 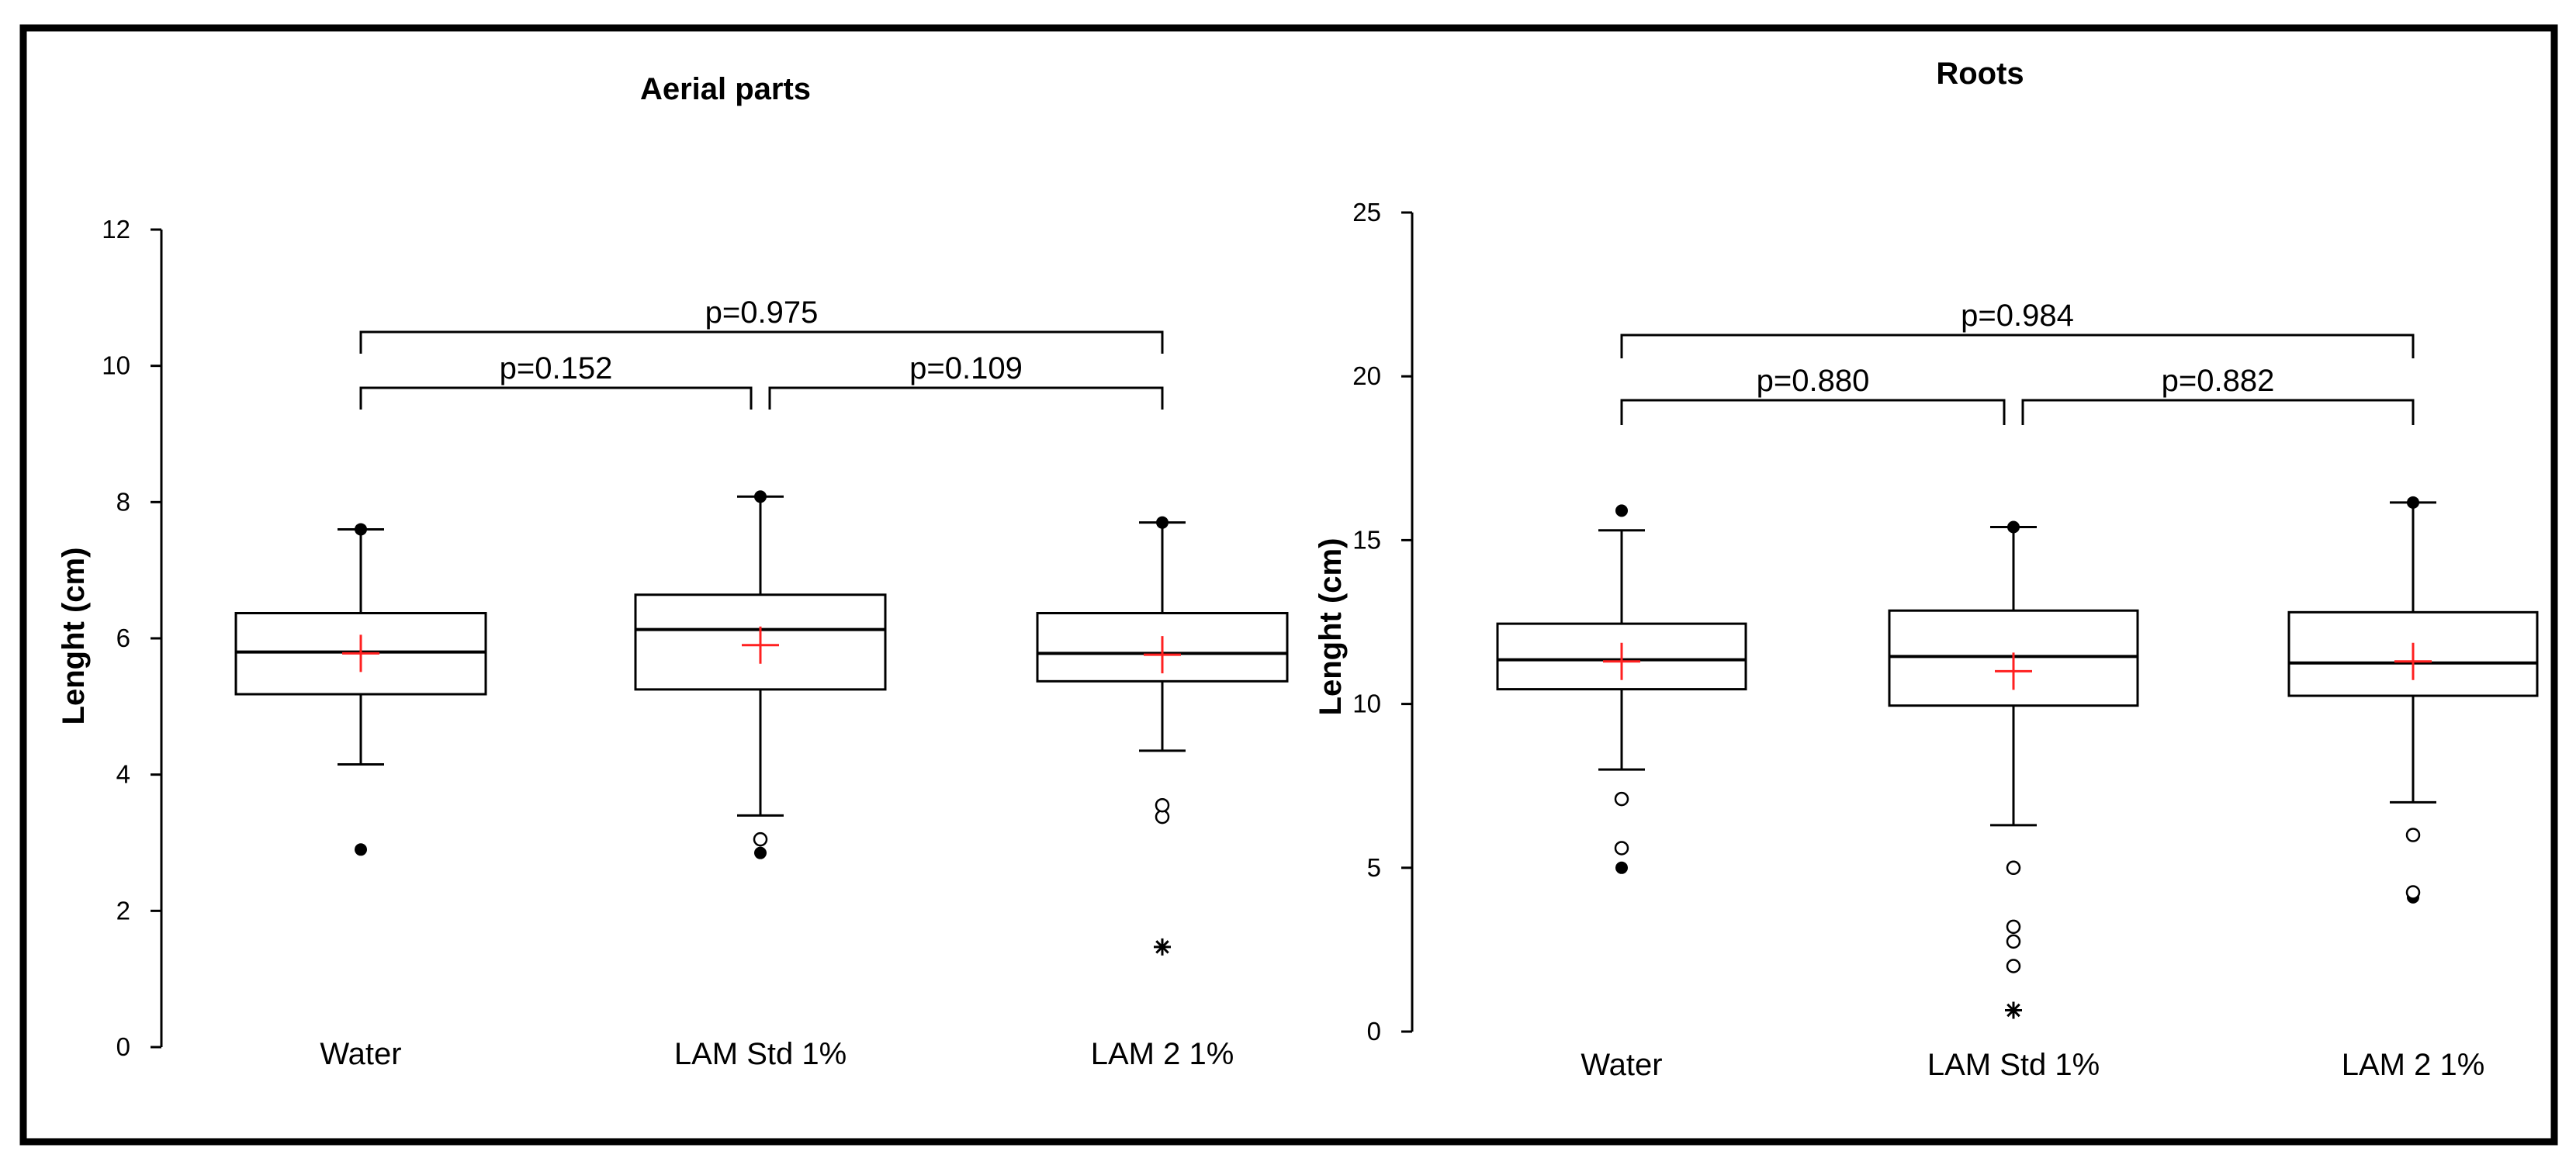 I want to click on y-tick-label: 15, so click(x=1366, y=539).